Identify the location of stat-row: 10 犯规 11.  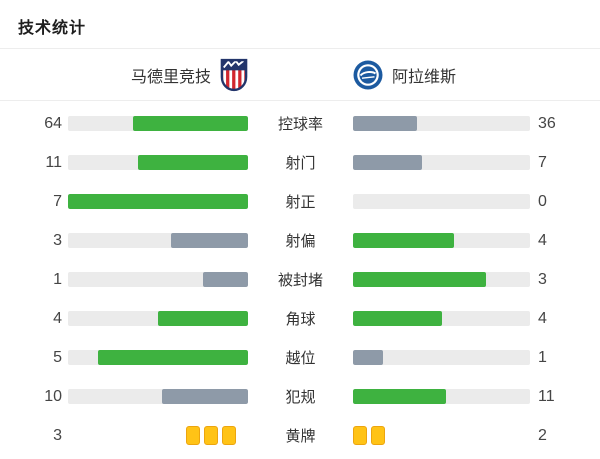
(300, 396).